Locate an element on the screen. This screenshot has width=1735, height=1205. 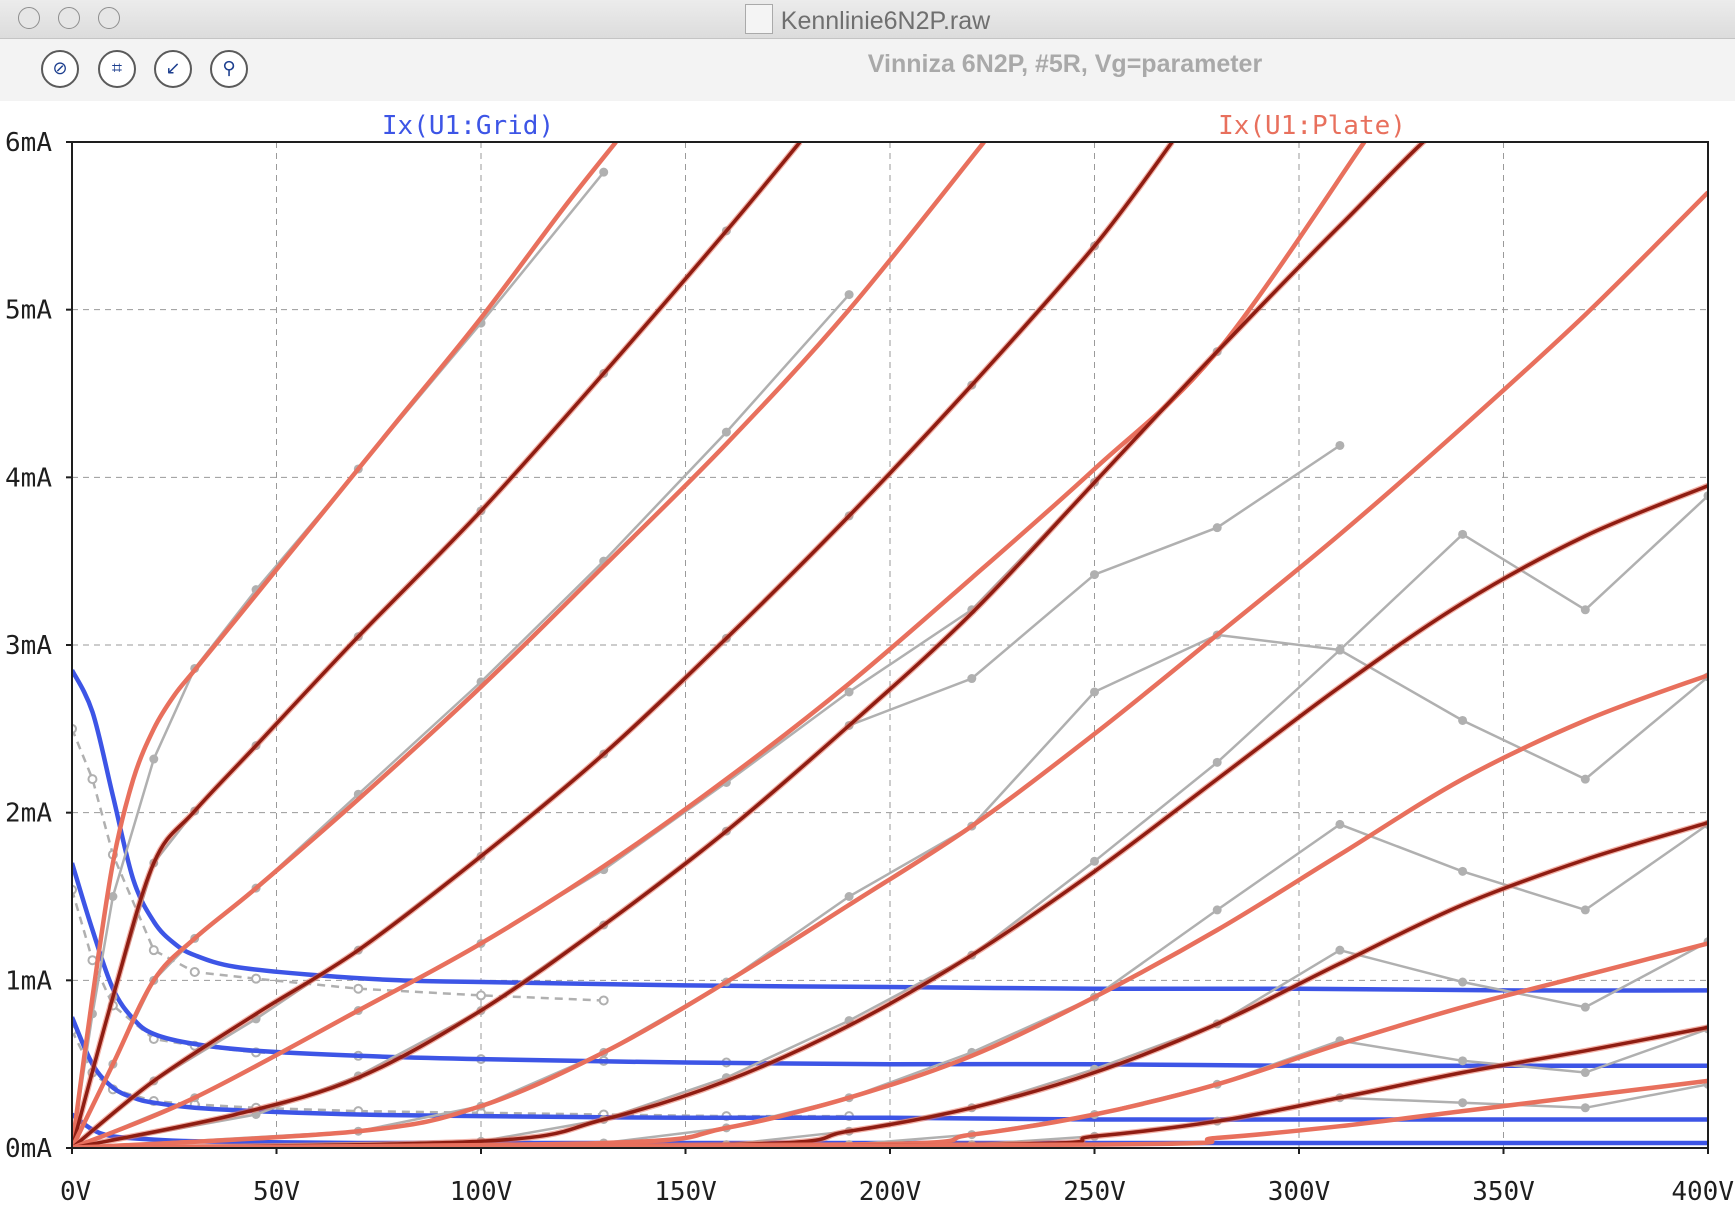
autorange-icon: ⌗ is located at coordinates (117, 69).